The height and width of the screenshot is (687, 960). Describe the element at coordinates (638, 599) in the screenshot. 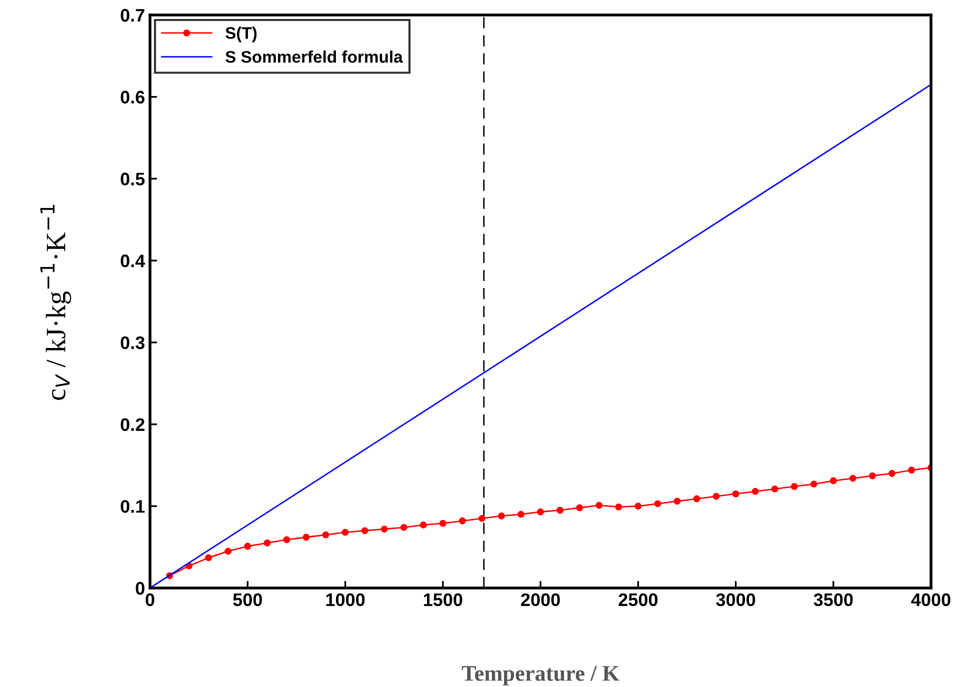

I see `x-tick-label: 2500` at that location.